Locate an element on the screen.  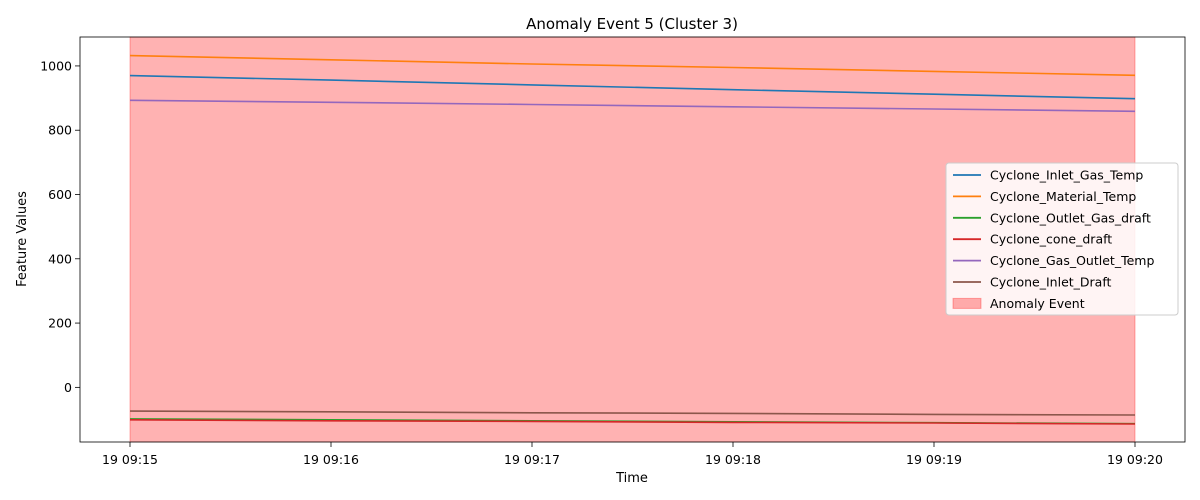
legend-label: Cyclone_Inlet_Draft is located at coordinates (1051, 282).